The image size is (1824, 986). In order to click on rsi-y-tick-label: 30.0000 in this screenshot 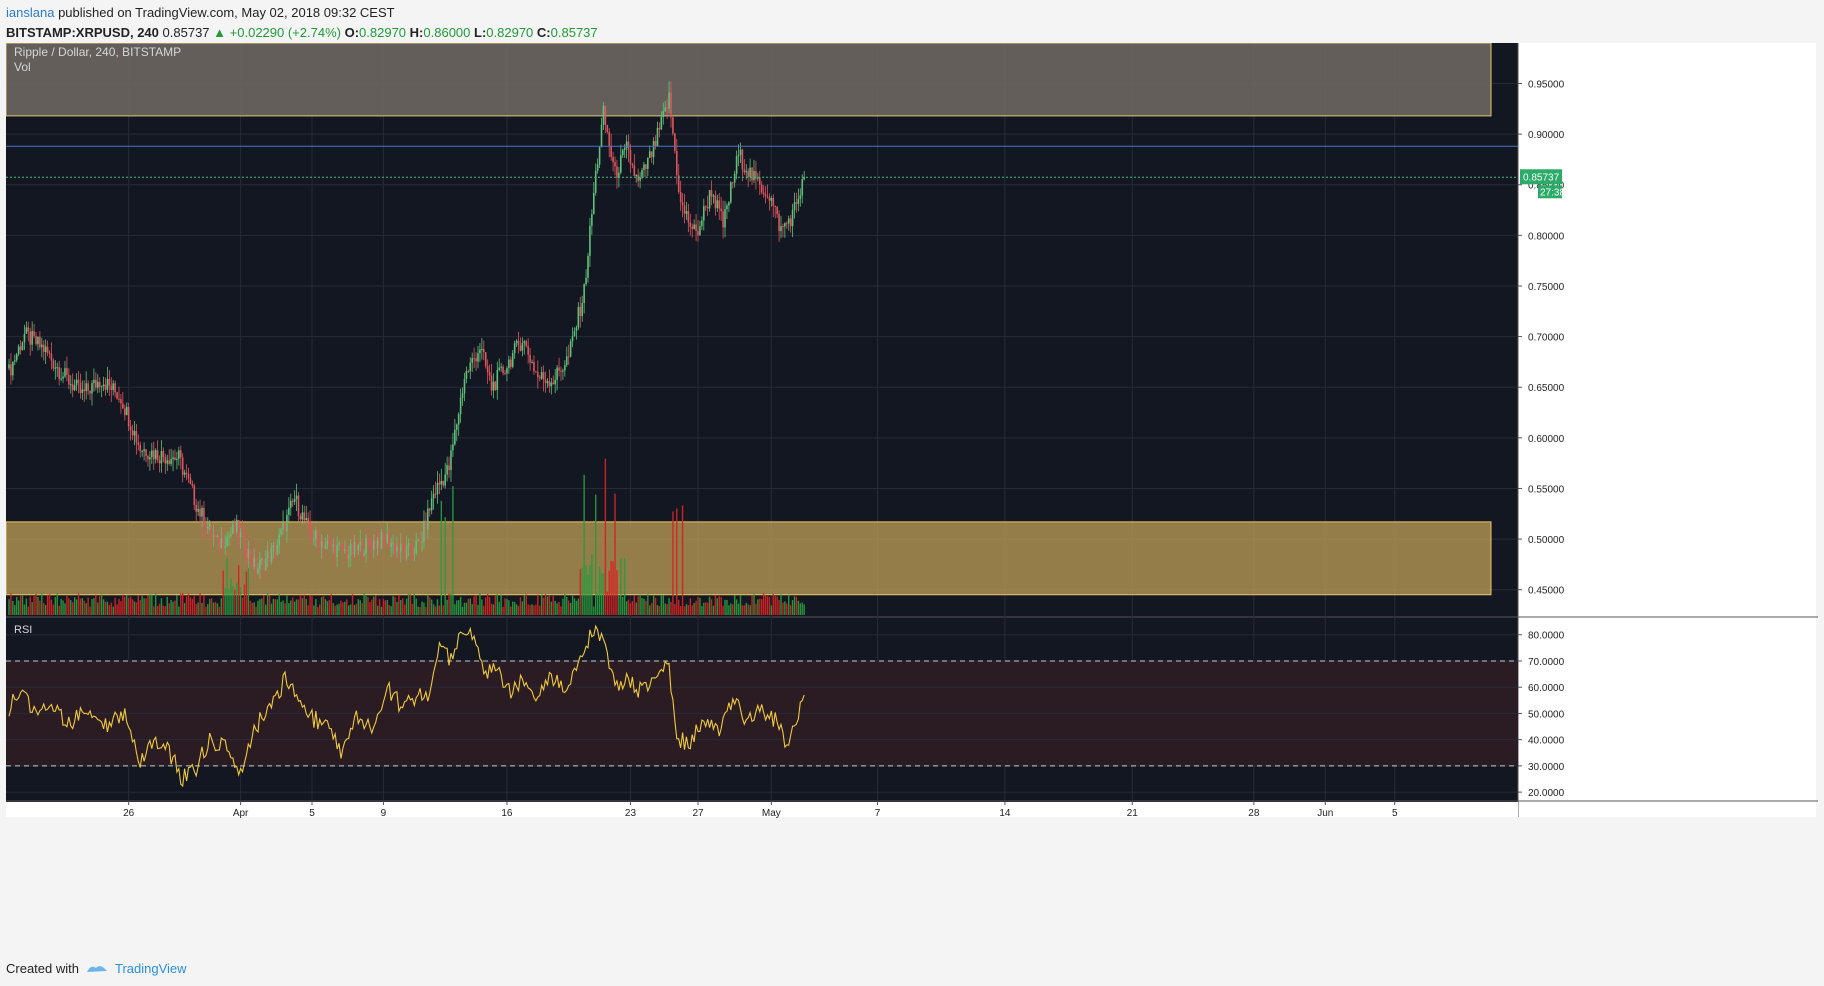, I will do `click(1546, 767)`.